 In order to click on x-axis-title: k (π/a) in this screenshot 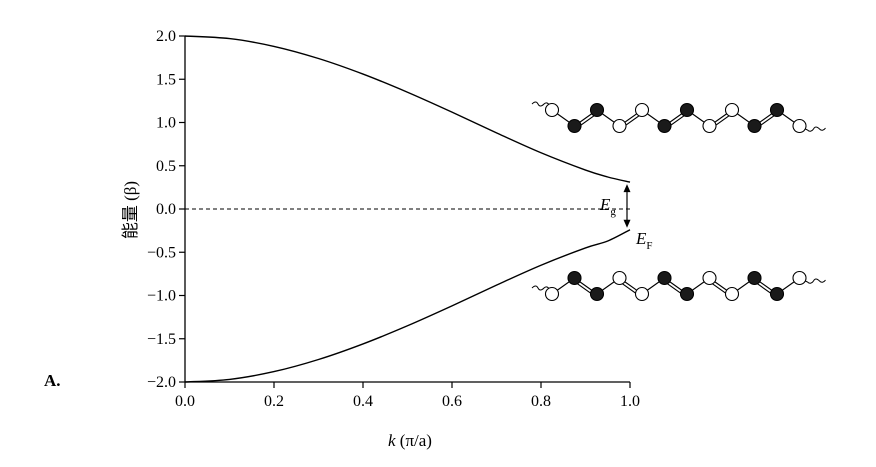, I will do `click(410, 440)`.